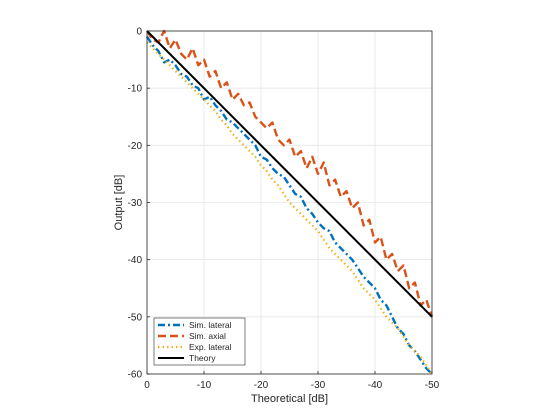 The height and width of the screenshot is (420, 560). I want to click on legend-label: Sim. axial, so click(207, 336).